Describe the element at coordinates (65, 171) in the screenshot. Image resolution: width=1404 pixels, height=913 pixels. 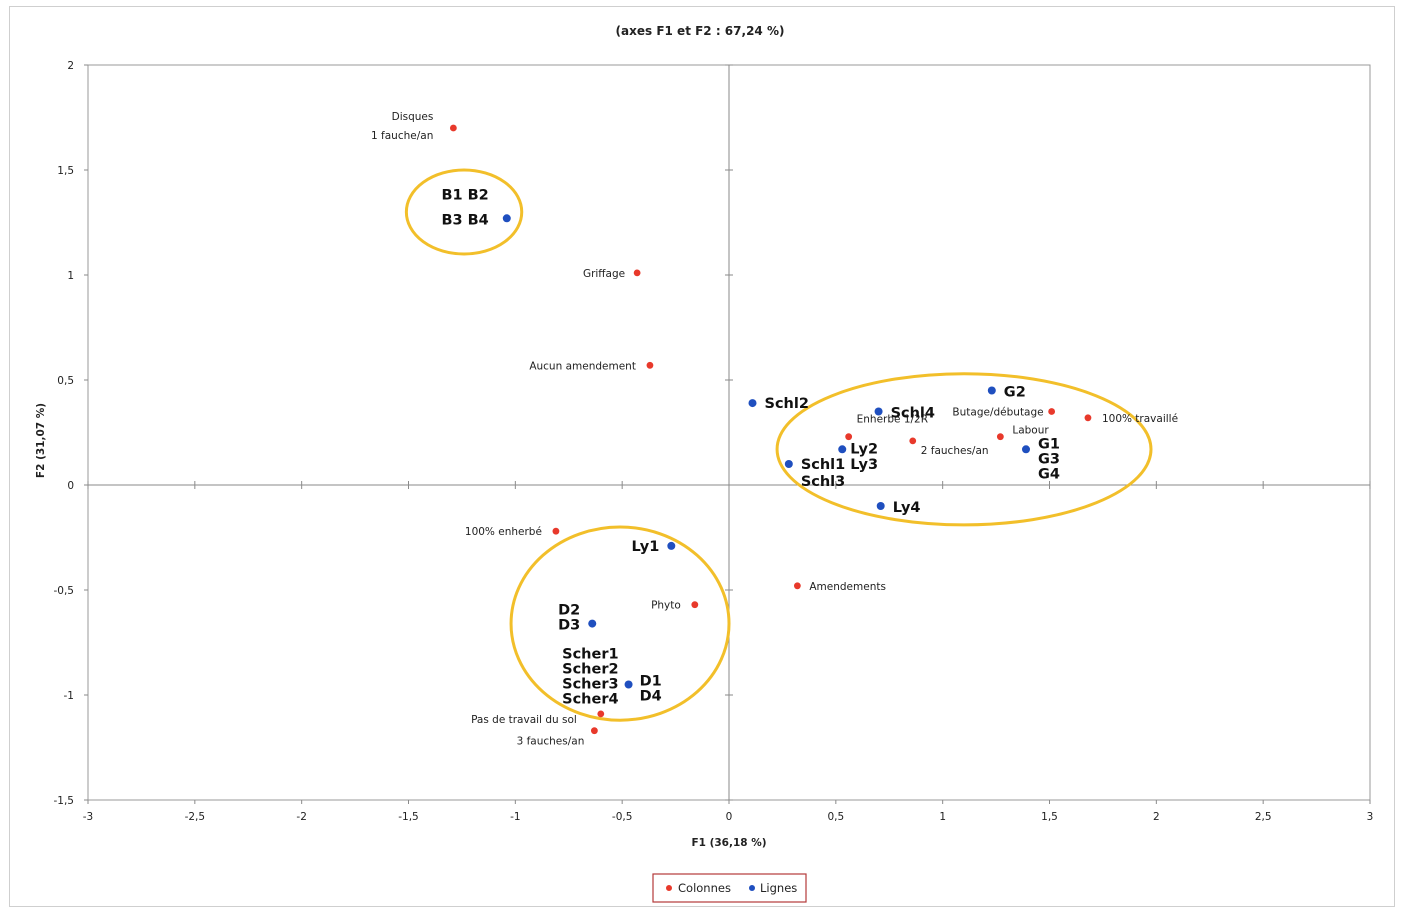
I see `y-tick-label: 1,5` at that location.